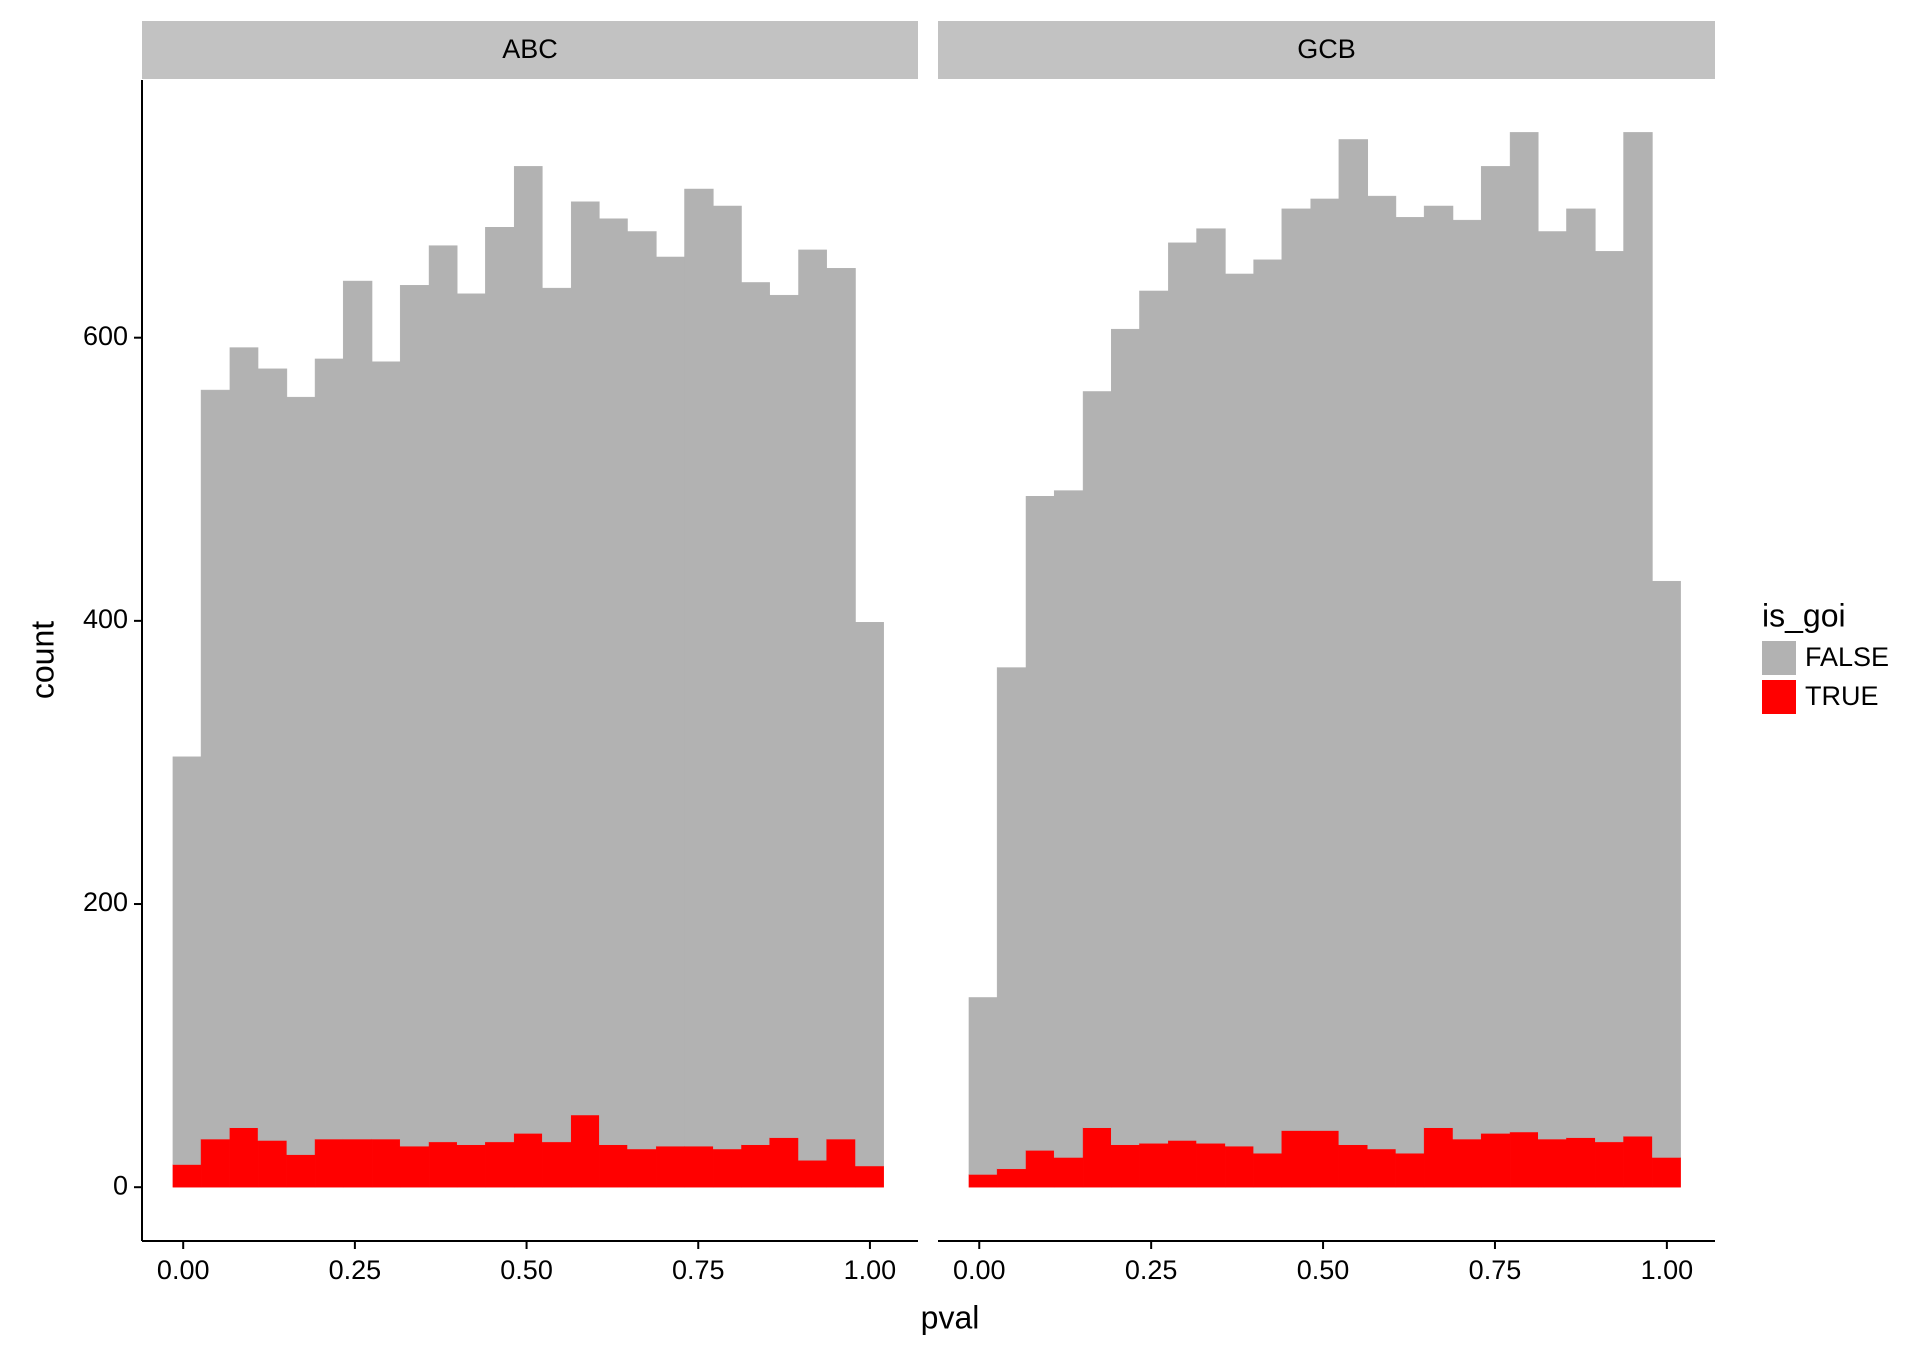 The width and height of the screenshot is (1920, 1349). Describe the element at coordinates (120, 1185) in the screenshot. I see `y-tick-label: 0` at that location.